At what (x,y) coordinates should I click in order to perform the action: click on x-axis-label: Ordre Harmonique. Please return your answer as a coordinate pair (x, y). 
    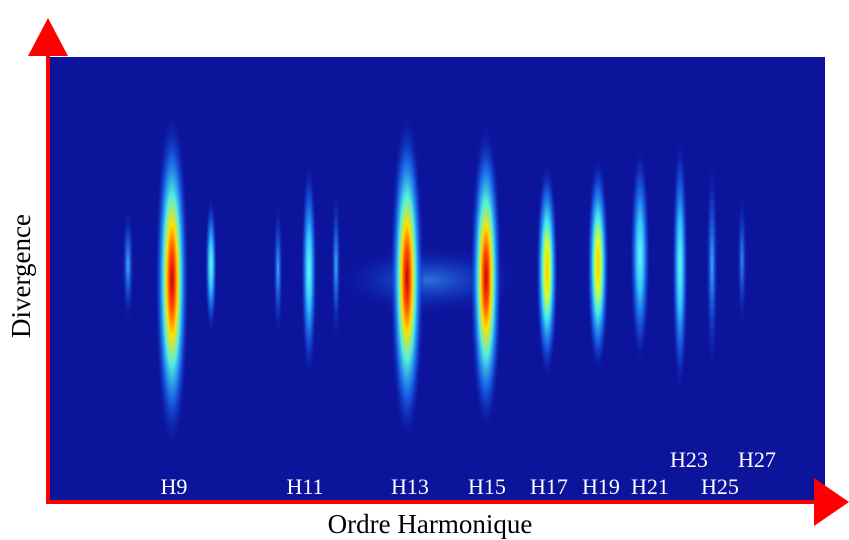
    Looking at the image, I should click on (430, 524).